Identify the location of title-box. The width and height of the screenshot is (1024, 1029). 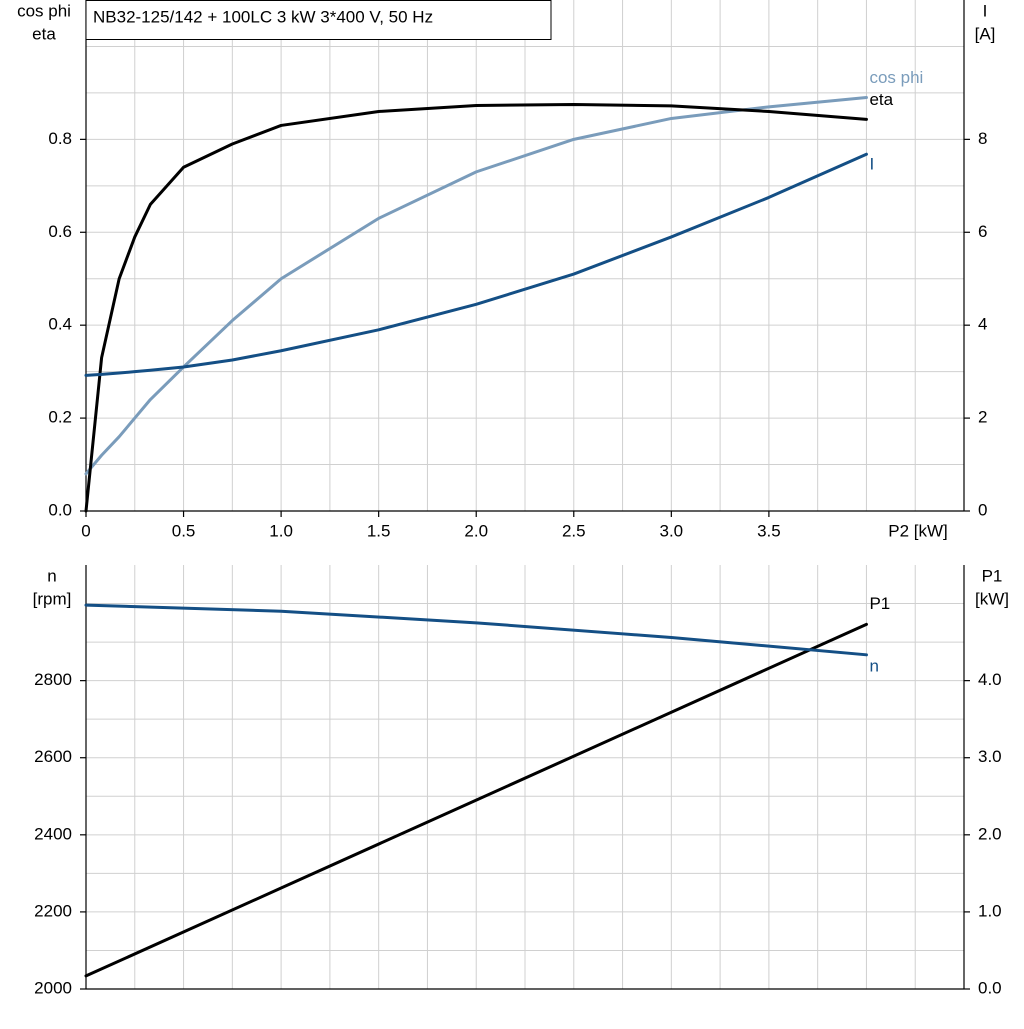
(318, 20).